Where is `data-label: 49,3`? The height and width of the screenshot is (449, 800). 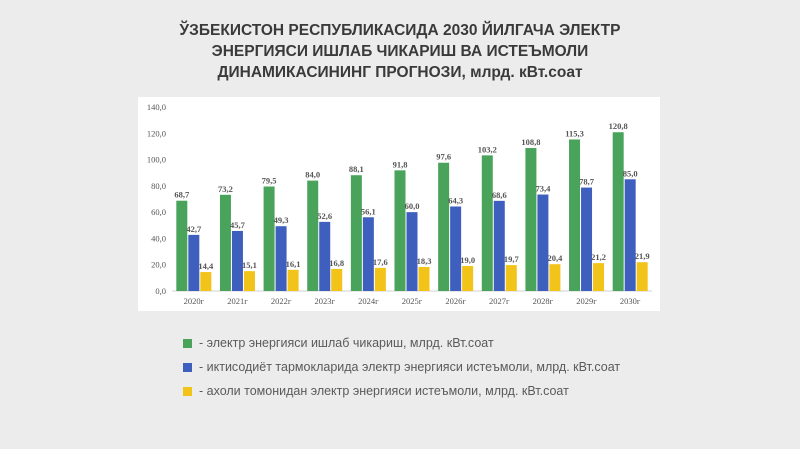 data-label: 49,3 is located at coordinates (281, 220).